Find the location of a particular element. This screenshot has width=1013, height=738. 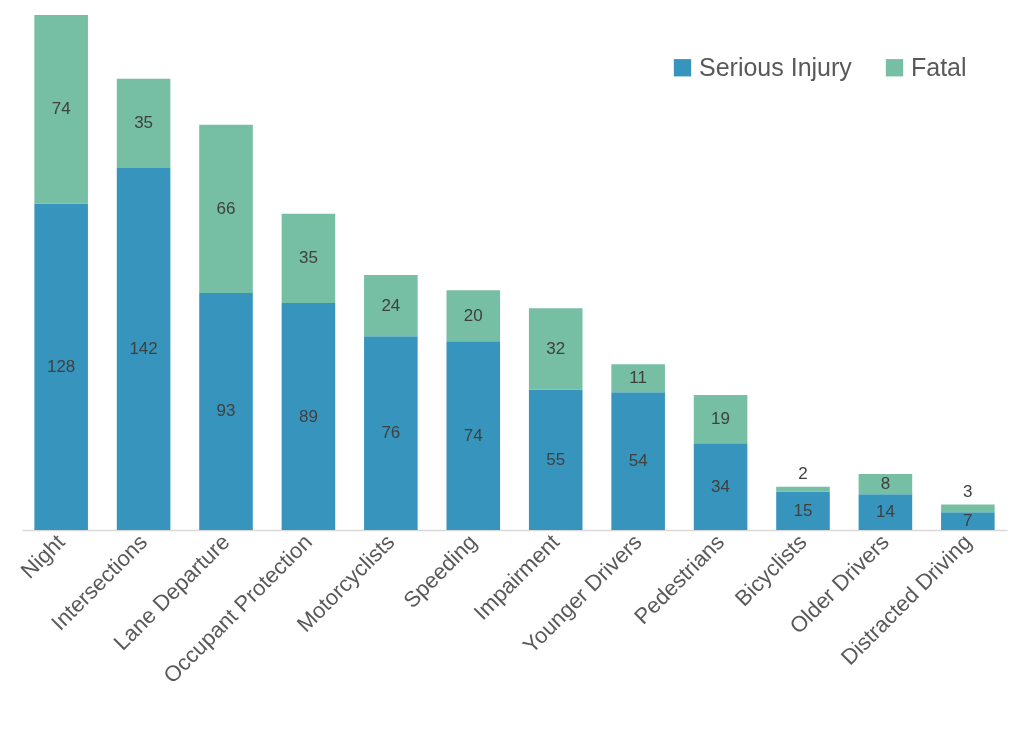

data-label: 54 is located at coordinates (638, 461).